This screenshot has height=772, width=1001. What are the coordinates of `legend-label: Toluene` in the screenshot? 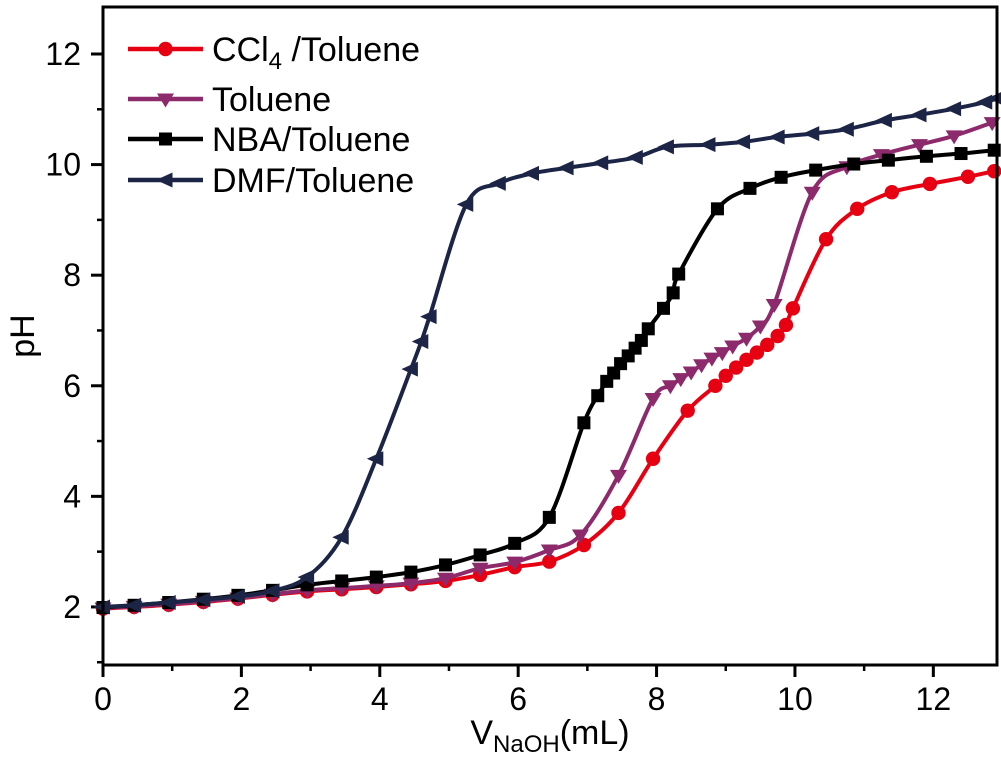 It's located at (271, 100).